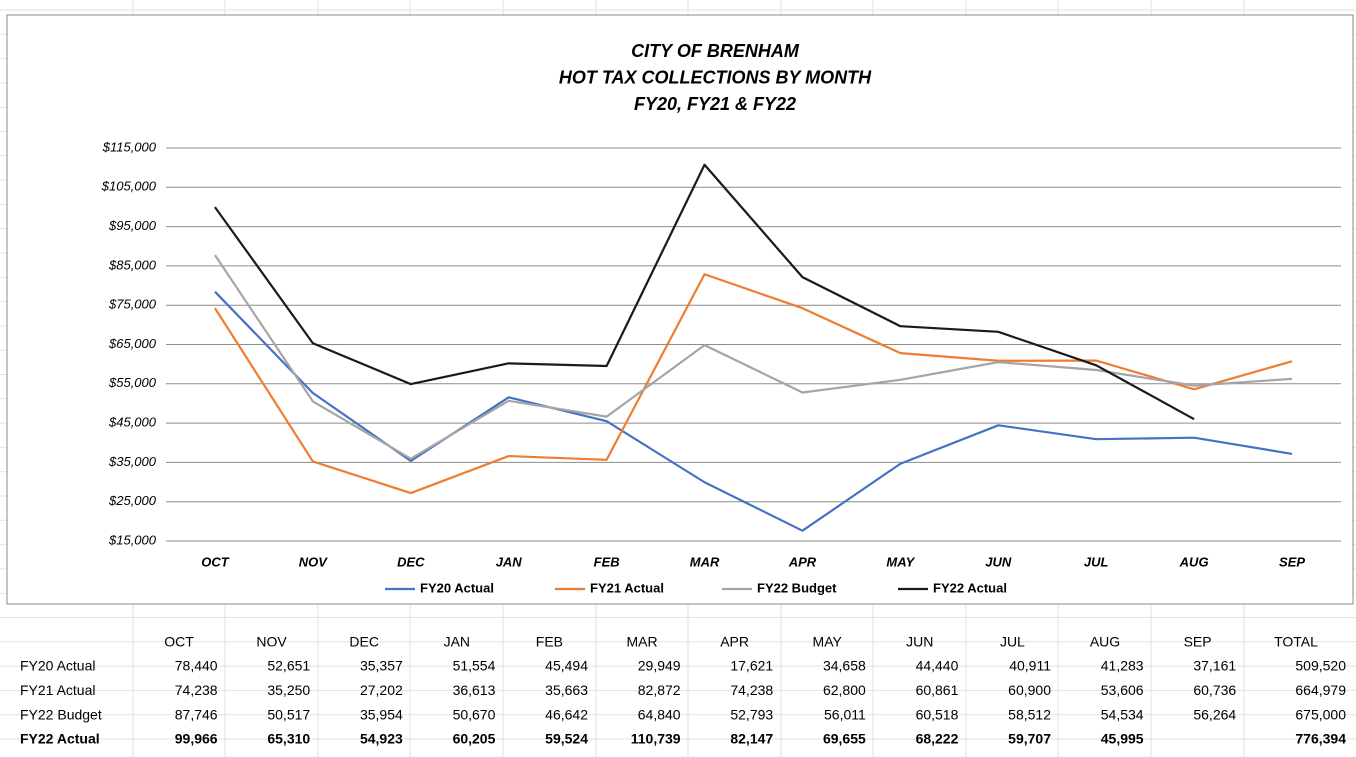 The height and width of the screenshot is (757, 1356). I want to click on table-cell: 50,670, so click(474, 714).